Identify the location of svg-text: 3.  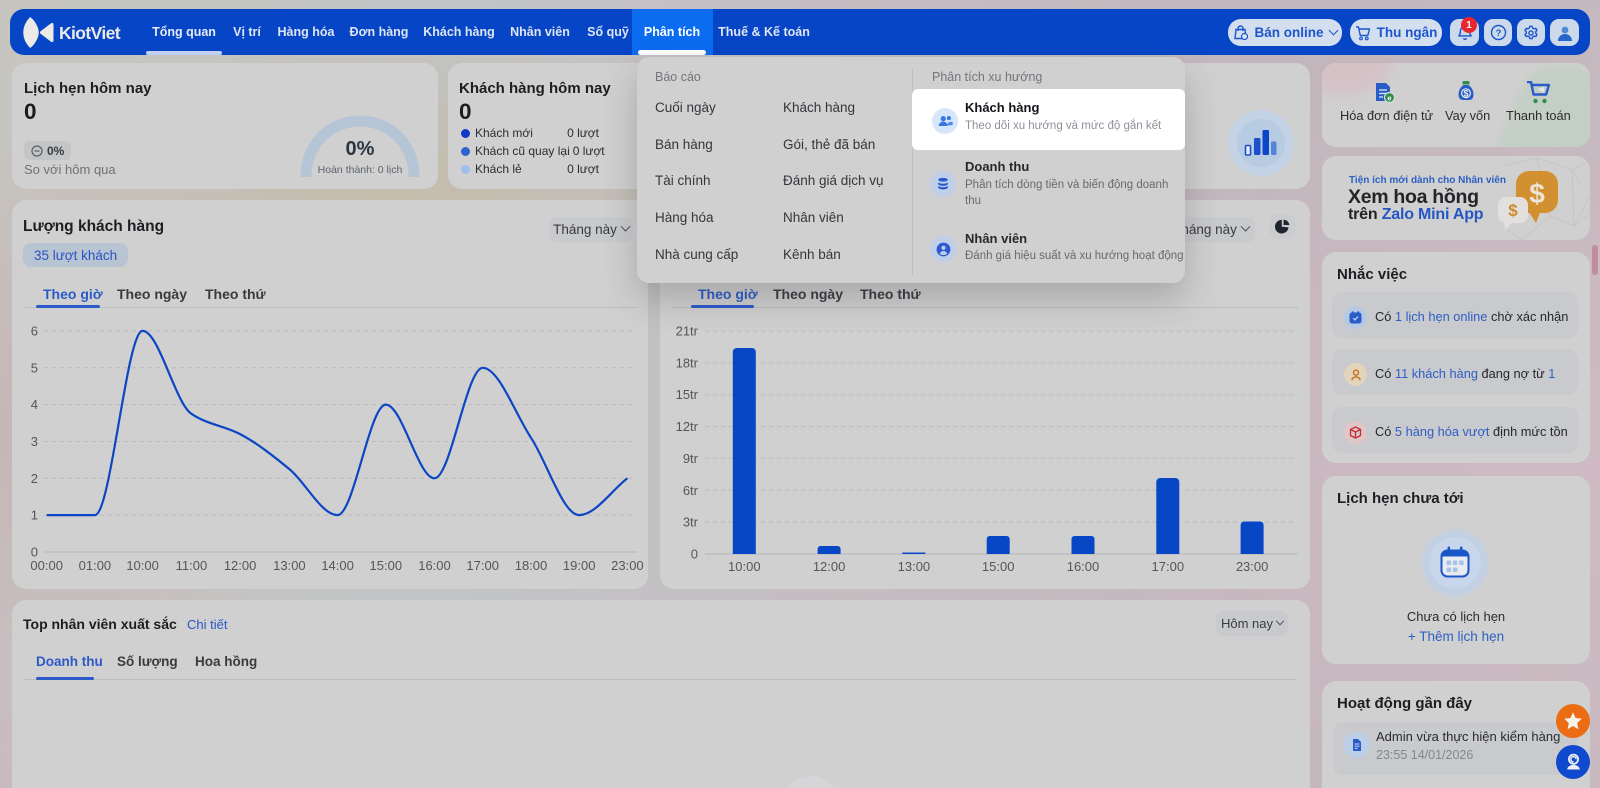
(34, 441).